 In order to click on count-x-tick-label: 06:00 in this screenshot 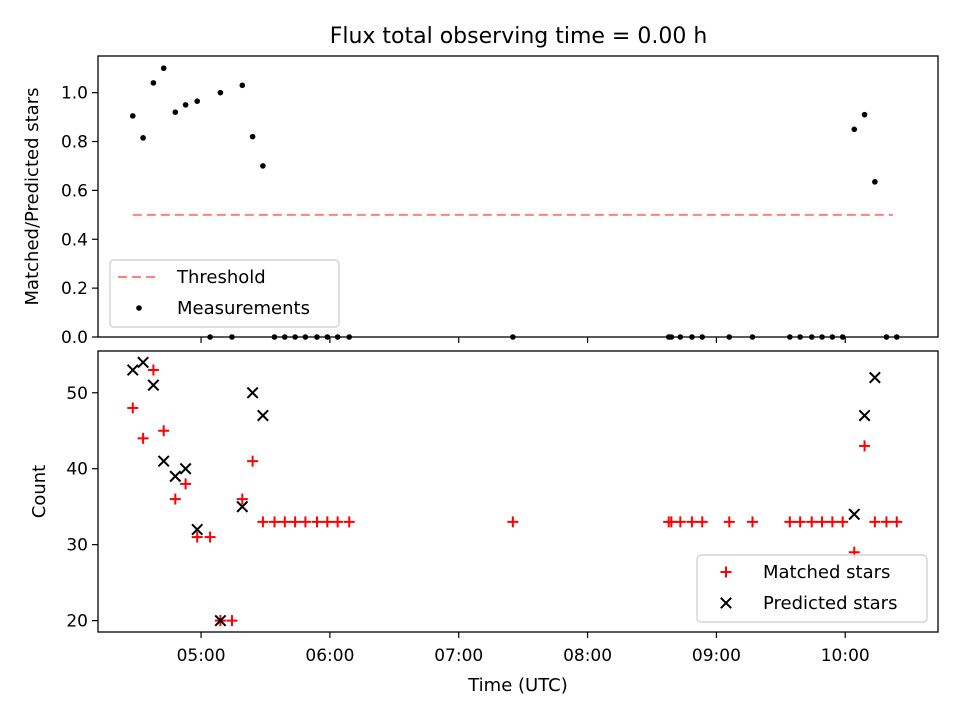, I will do `click(329, 656)`.